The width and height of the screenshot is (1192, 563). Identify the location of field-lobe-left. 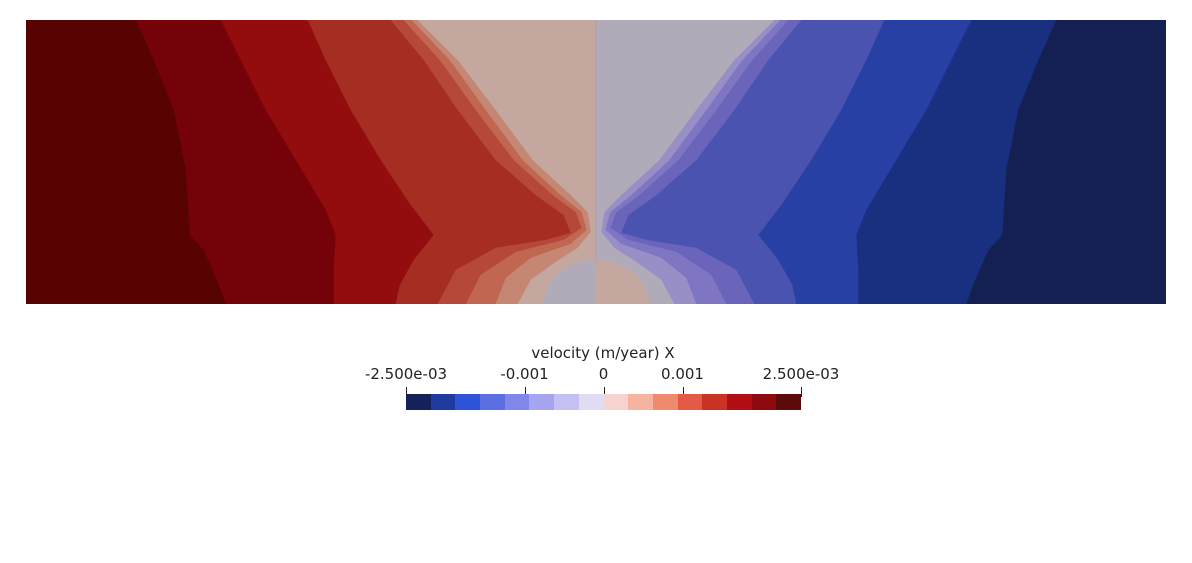
(570, 281).